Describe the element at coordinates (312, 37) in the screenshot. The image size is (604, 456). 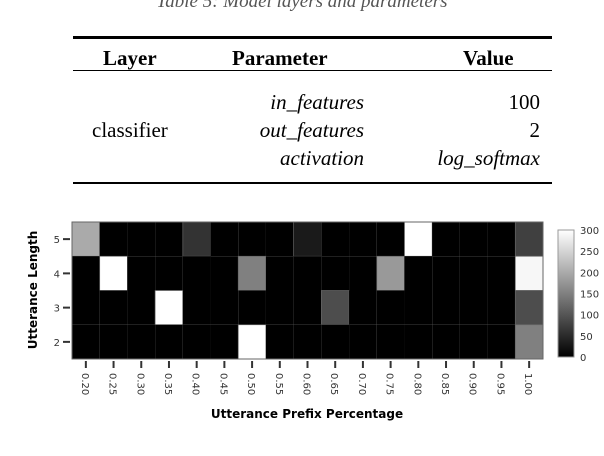
I see `table-top-rule` at that location.